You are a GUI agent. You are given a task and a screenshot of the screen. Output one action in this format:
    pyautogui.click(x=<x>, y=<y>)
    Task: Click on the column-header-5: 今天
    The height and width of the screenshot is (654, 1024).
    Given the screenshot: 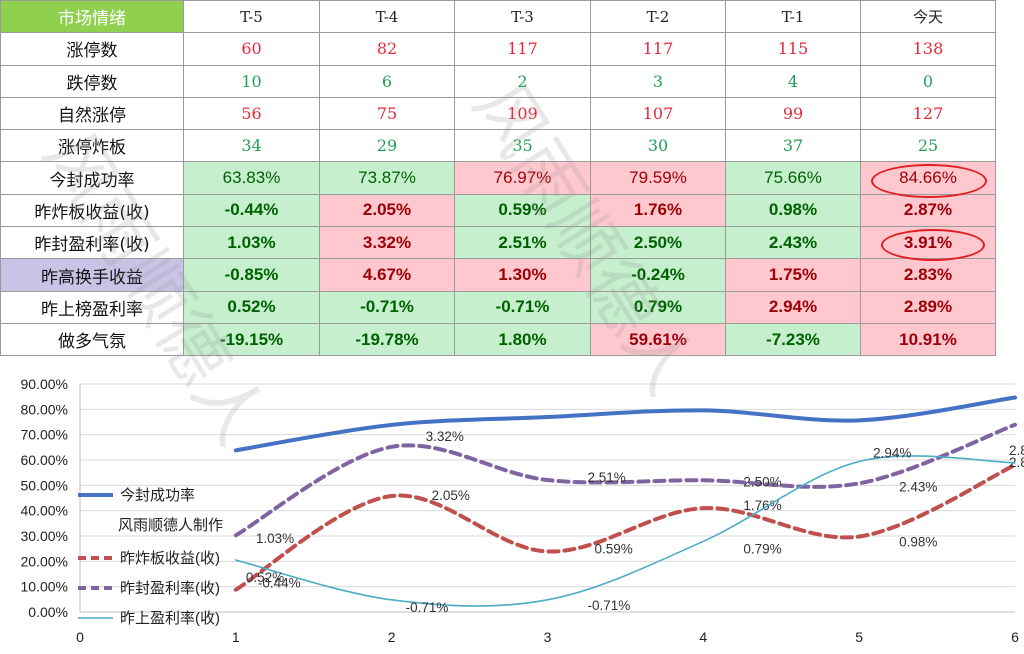 What is the action you would take?
    pyautogui.click(x=928, y=17)
    